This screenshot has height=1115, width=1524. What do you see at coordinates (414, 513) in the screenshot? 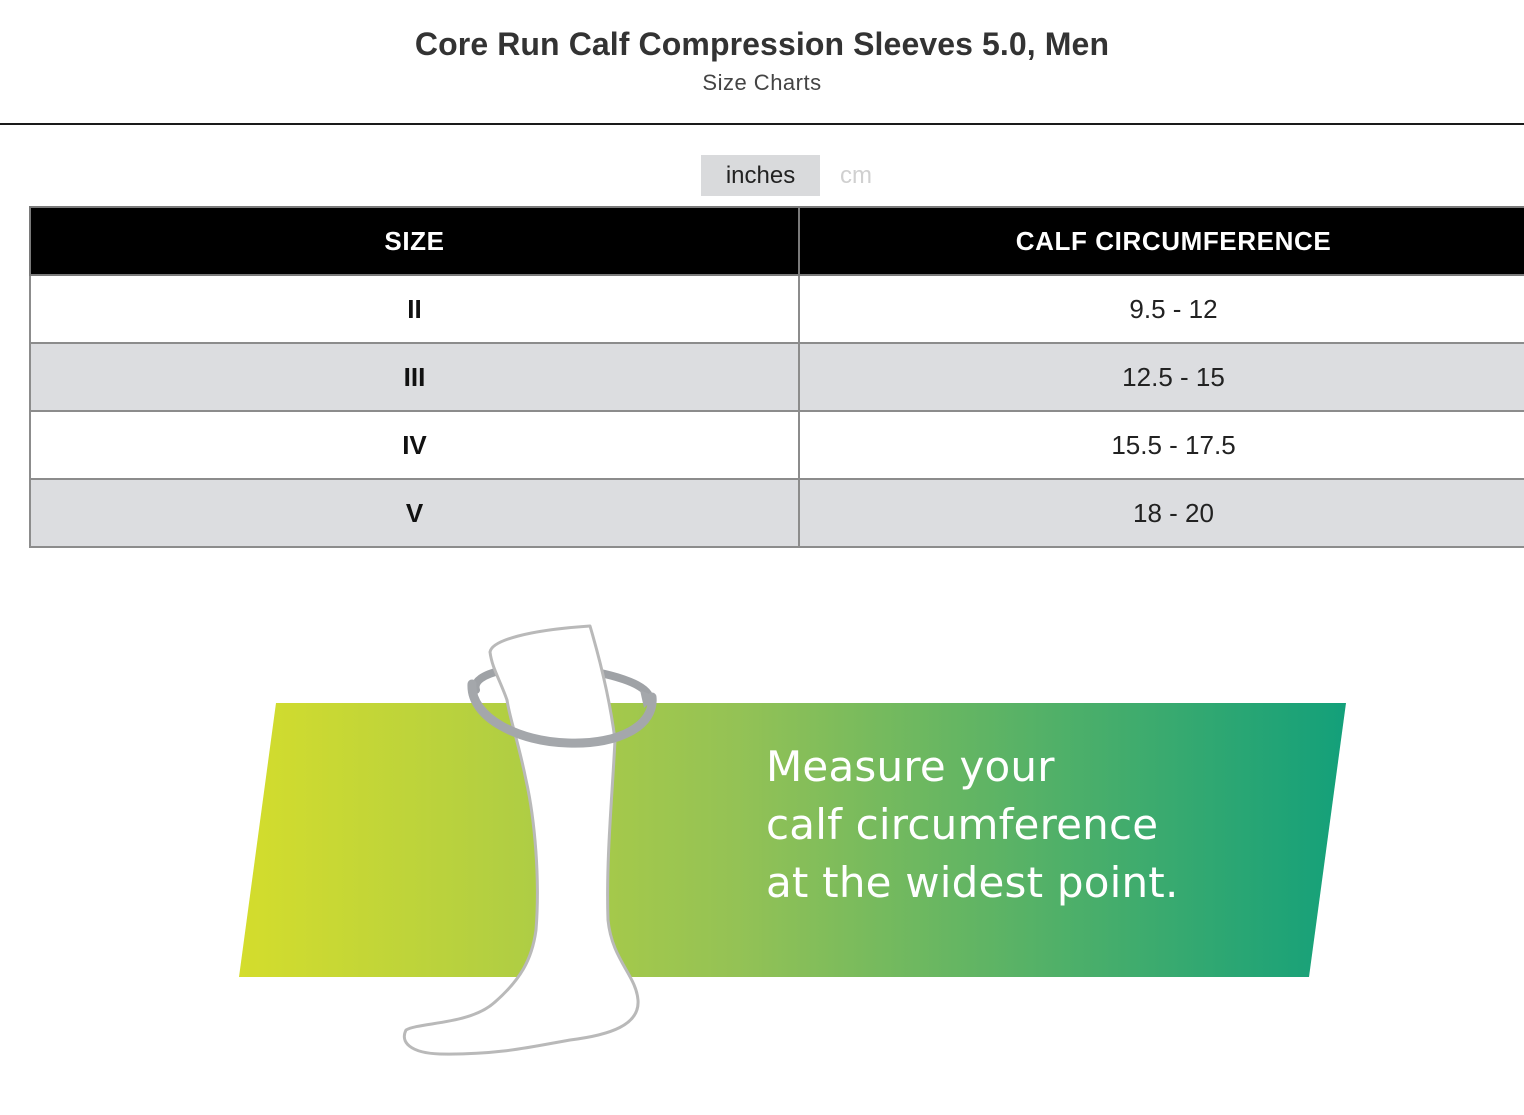
I see `size-cell: V` at bounding box center [414, 513].